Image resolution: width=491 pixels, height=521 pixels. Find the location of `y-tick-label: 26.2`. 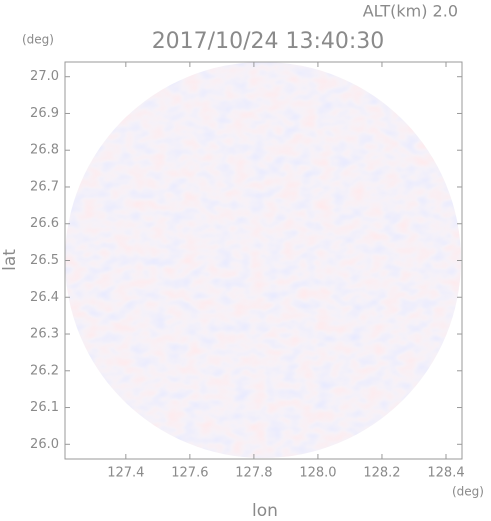

y-tick-label: 26.2 is located at coordinates (44, 370).